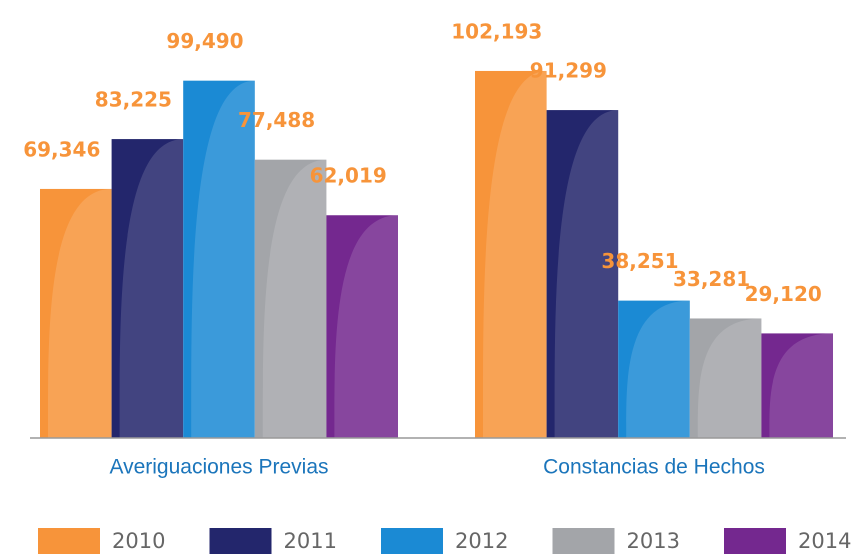 The width and height of the screenshot is (864, 554). What do you see at coordinates (138, 541) in the screenshot?
I see `legend-label: 2010` at bounding box center [138, 541].